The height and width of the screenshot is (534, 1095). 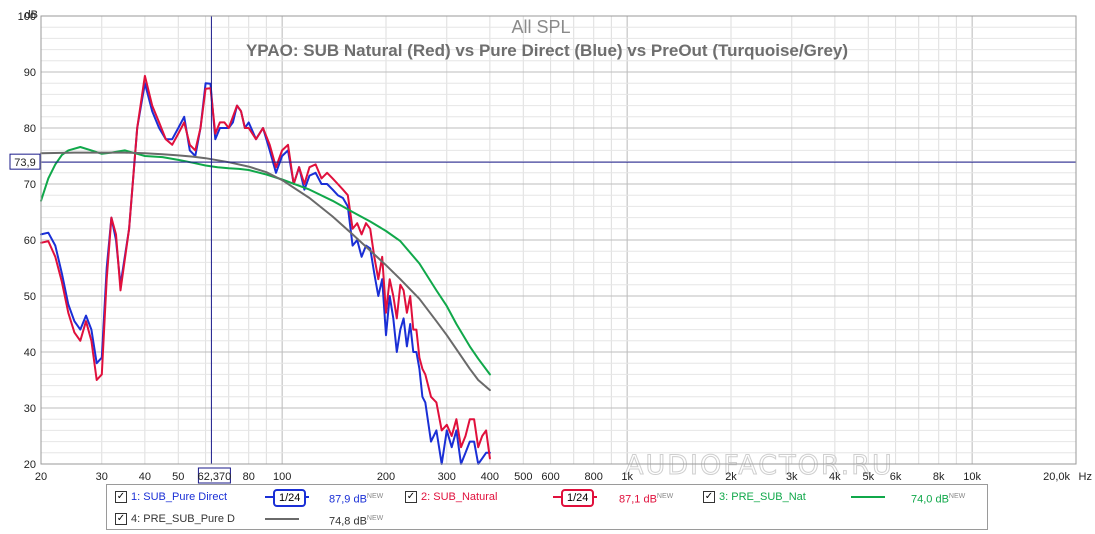 What do you see at coordinates (249, 477) in the screenshot?
I see `x-tick-label: 80` at bounding box center [249, 477].